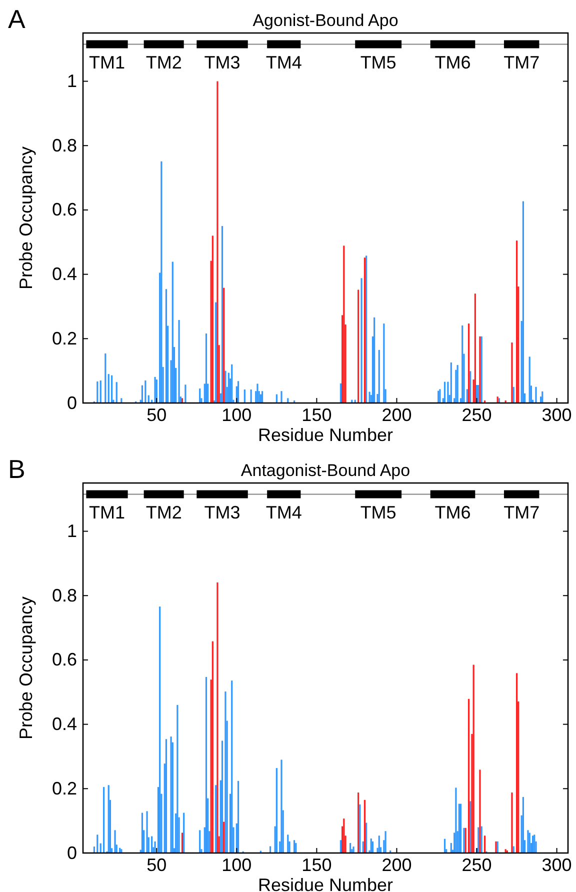 Image resolution: width=576 pixels, height=892 pixels. Describe the element at coordinates (17, 469) in the screenshot. I see `text: B` at that location.